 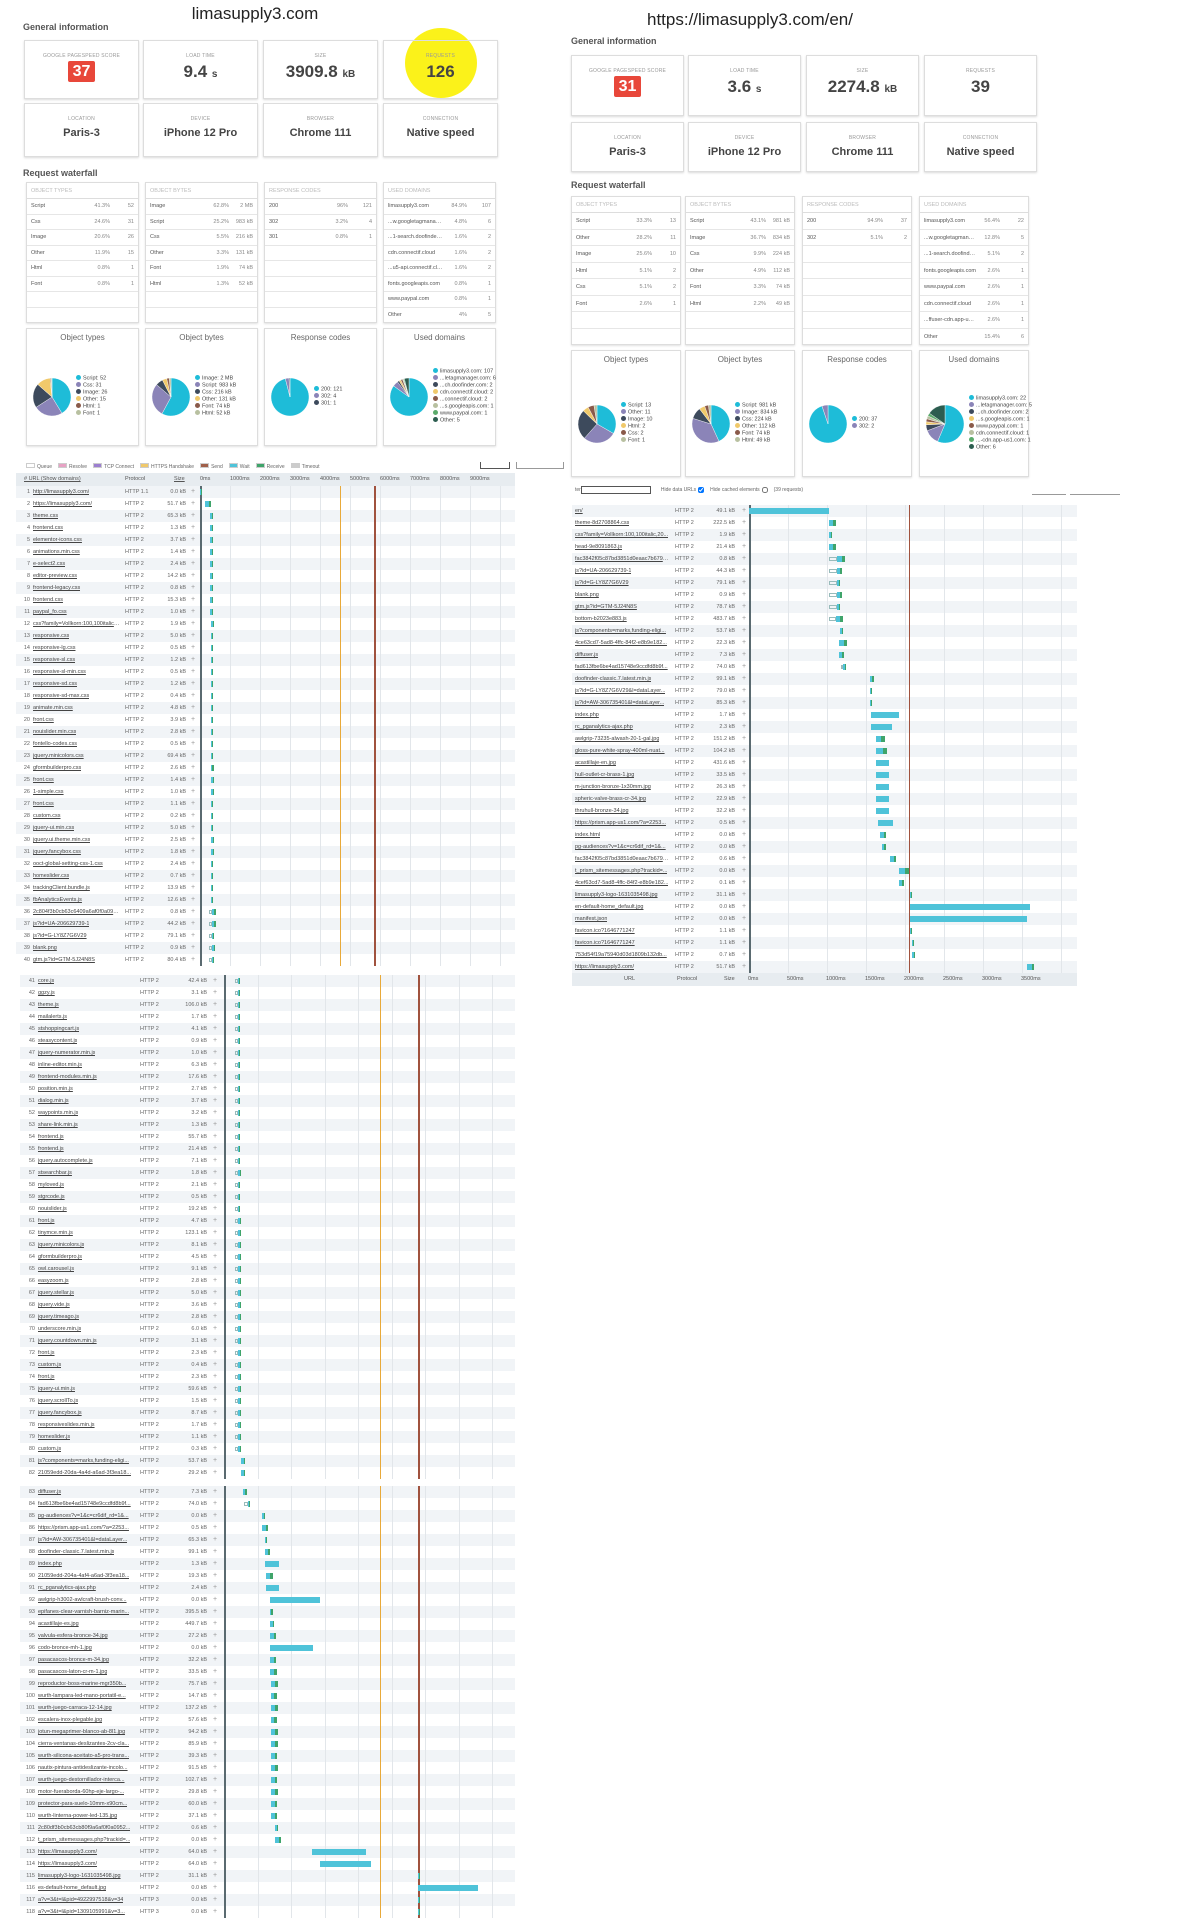 I want to click on waterfall-row: 94 acastillaje-es.jpg HTTP 2 449.7 kB +, so click(x=267, y=1624).